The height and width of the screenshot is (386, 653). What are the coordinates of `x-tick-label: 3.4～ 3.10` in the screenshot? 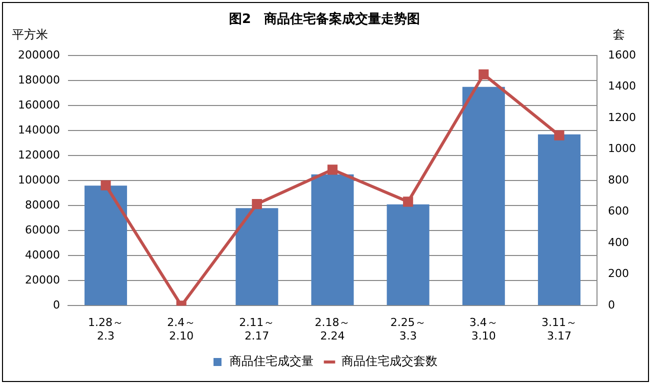 It's located at (483, 329).